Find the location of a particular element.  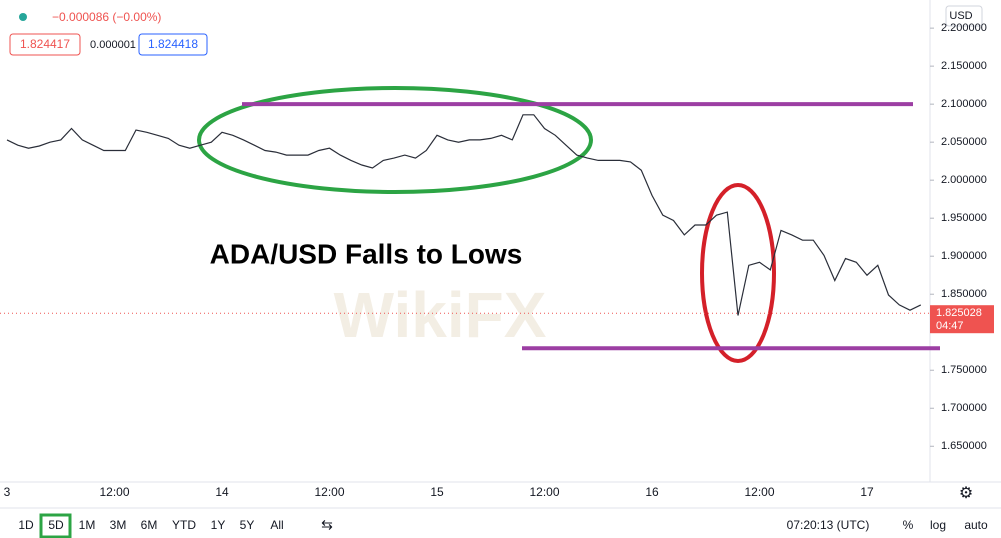

range-button: 6M is located at coordinates (149, 525).